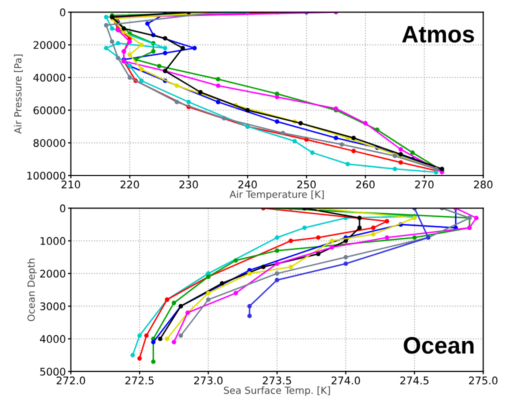 The width and height of the screenshot is (506, 406). I want to click on x-tick-label: 220, so click(129, 184).